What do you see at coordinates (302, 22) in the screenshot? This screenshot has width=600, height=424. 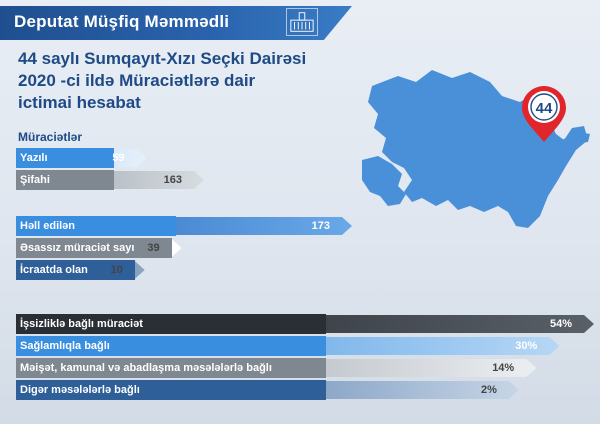 I see `parliament-logo-icon` at bounding box center [302, 22].